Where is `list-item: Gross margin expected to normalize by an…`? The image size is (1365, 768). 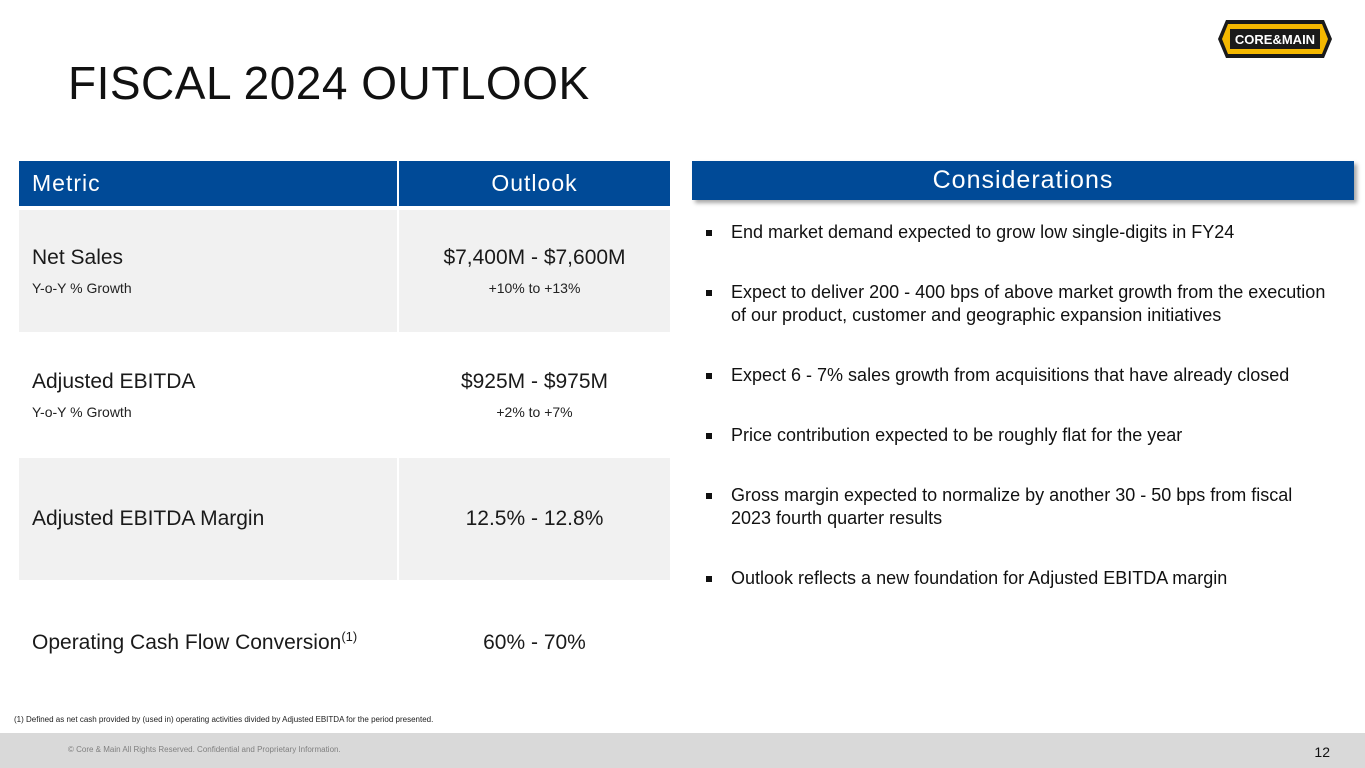 list-item: Gross margin expected to normalize by an… is located at coordinates (1016, 507).